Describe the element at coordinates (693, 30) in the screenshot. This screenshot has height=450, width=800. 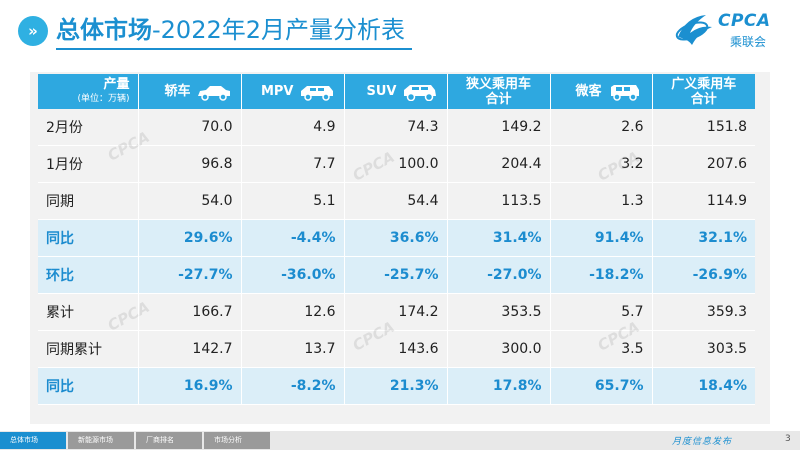
I see `logo-swirl-icon` at that location.